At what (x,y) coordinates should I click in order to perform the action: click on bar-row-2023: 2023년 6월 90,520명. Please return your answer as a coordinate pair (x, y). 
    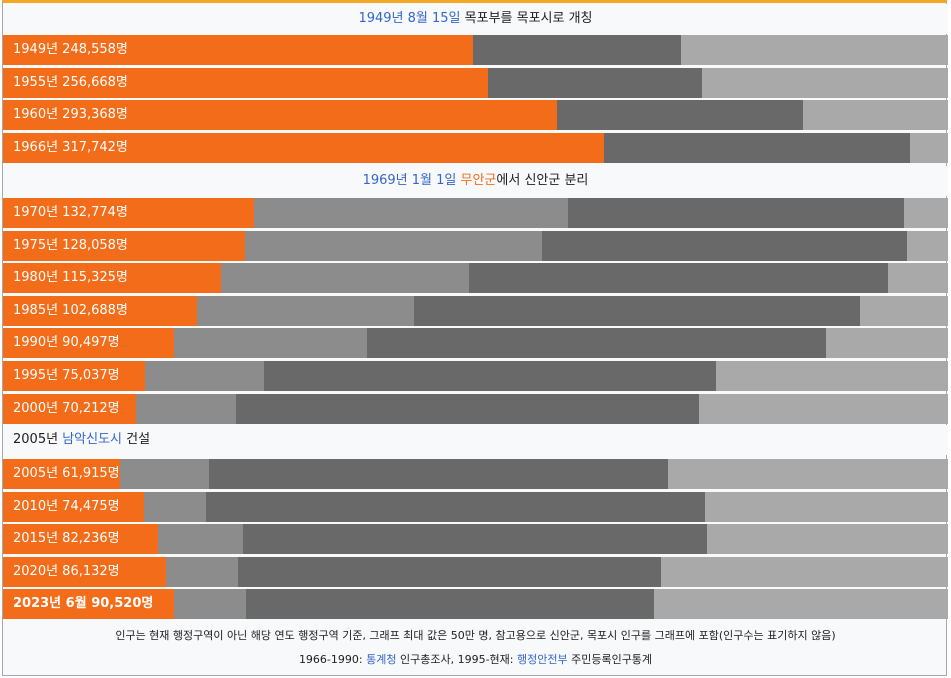
    Looking at the image, I should click on (475, 604).